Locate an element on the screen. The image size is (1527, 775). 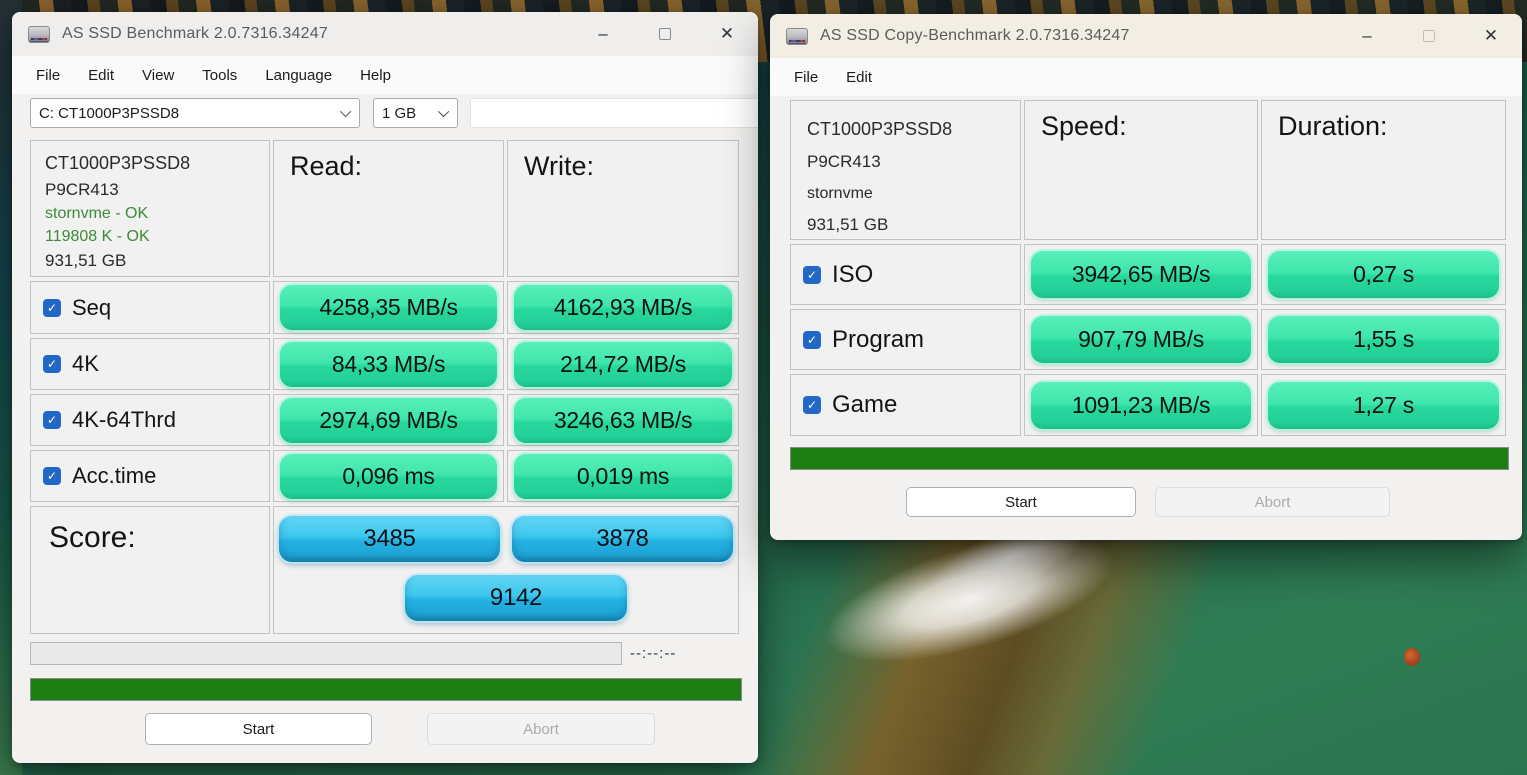
total-score-value: 9142 is located at coordinates (516, 598).